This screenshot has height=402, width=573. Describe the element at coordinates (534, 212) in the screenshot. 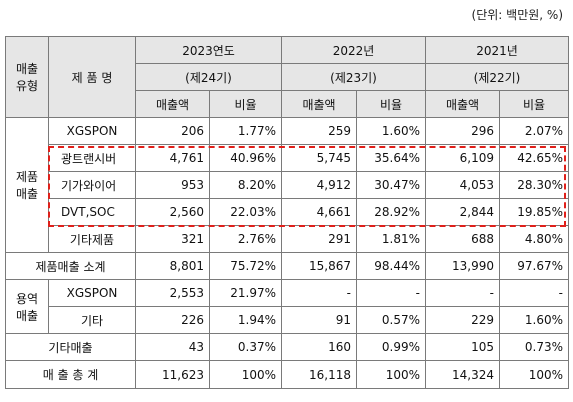

I see `cell: 19.85%` at that location.